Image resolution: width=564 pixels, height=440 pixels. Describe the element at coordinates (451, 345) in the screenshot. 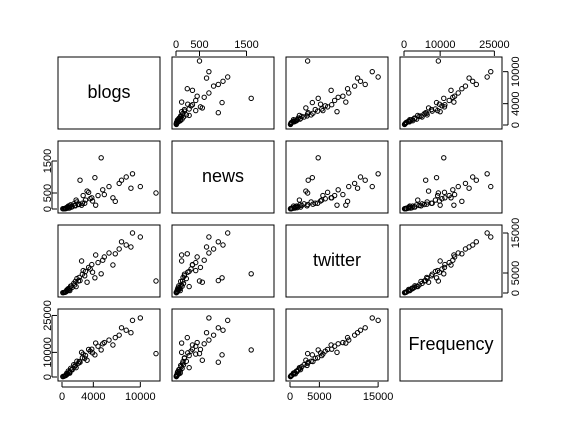

I see `panel-frequency-frequency` at that location.